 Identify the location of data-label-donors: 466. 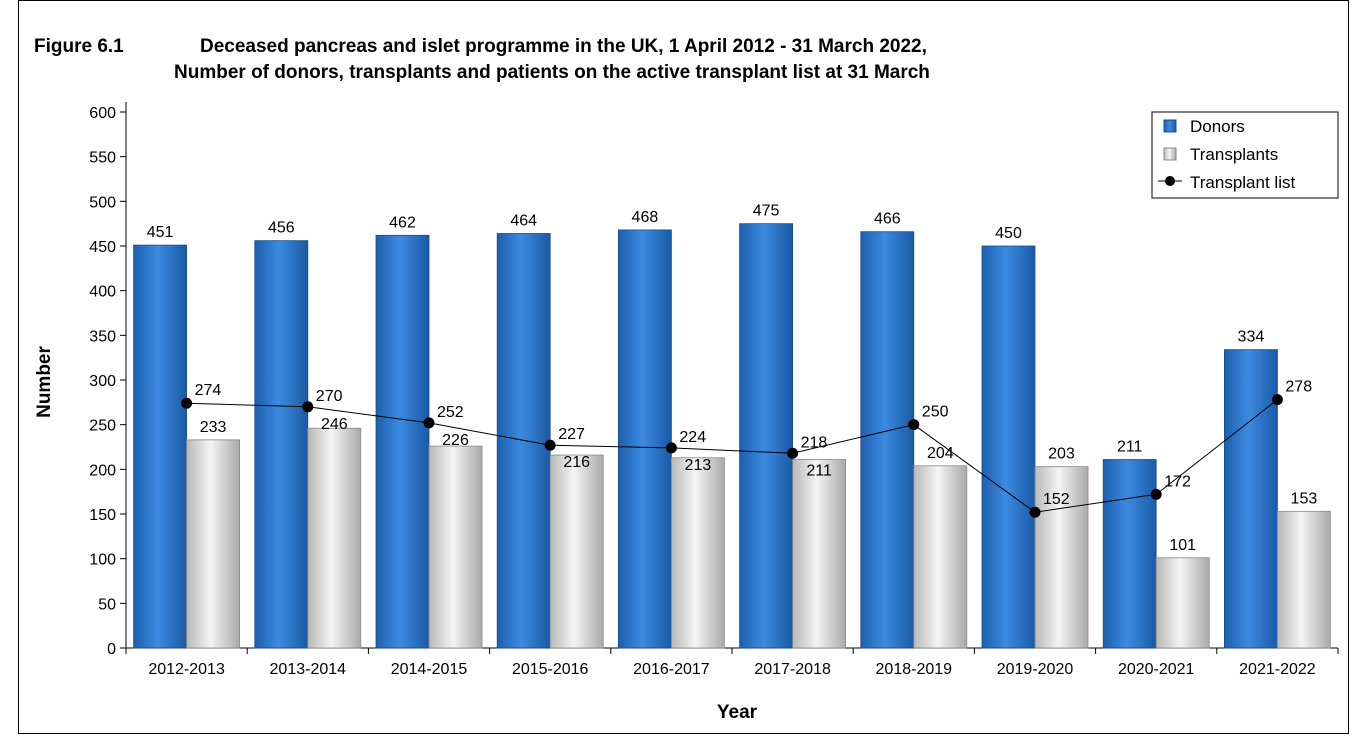
(887, 219).